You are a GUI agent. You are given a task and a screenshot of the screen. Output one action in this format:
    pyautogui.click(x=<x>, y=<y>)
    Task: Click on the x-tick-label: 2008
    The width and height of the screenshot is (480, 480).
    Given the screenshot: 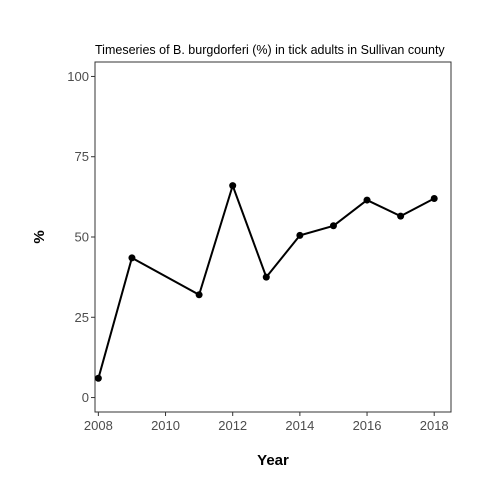 What is the action you would take?
    pyautogui.click(x=98, y=425)
    